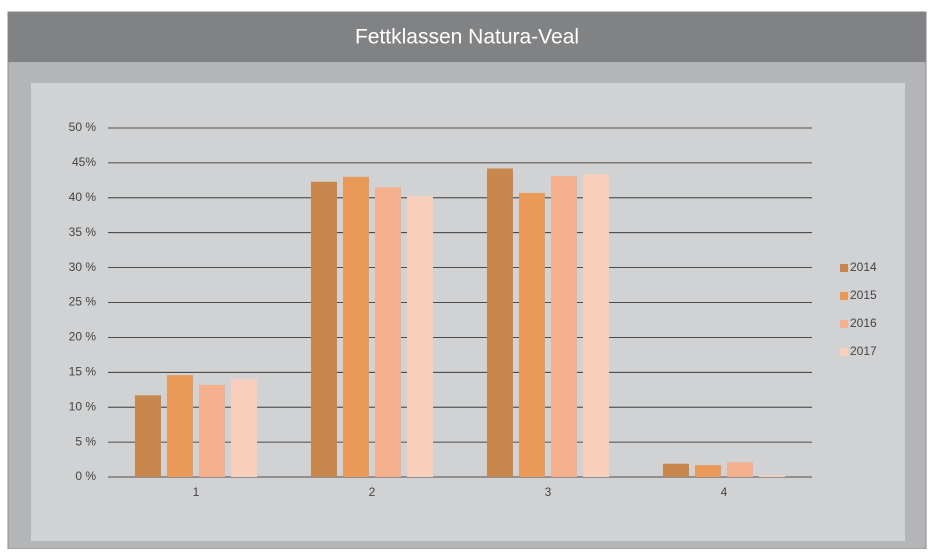 The height and width of the screenshot is (554, 934). I want to click on header, so click(467, 37).